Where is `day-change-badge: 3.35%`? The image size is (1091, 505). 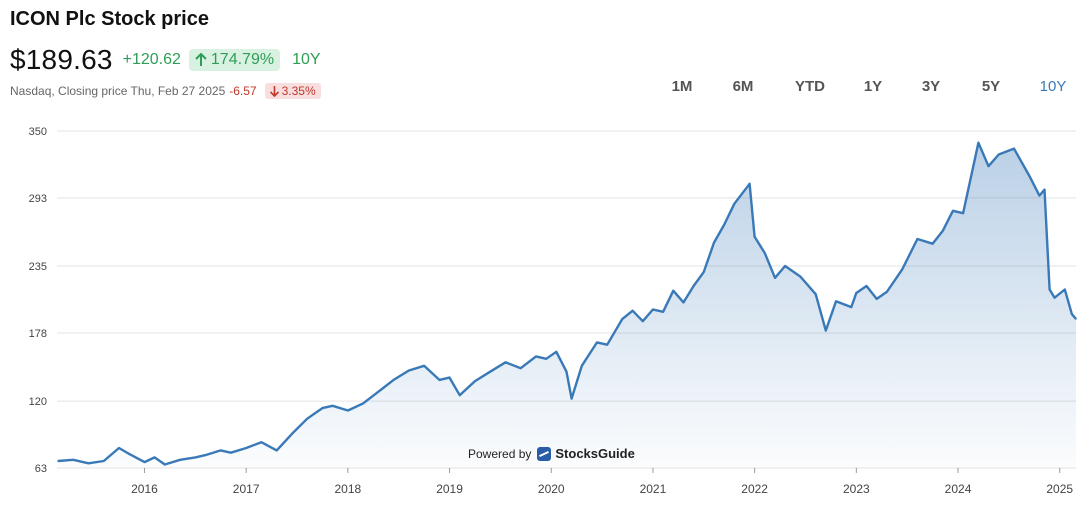
day-change-badge: 3.35% is located at coordinates (292, 91).